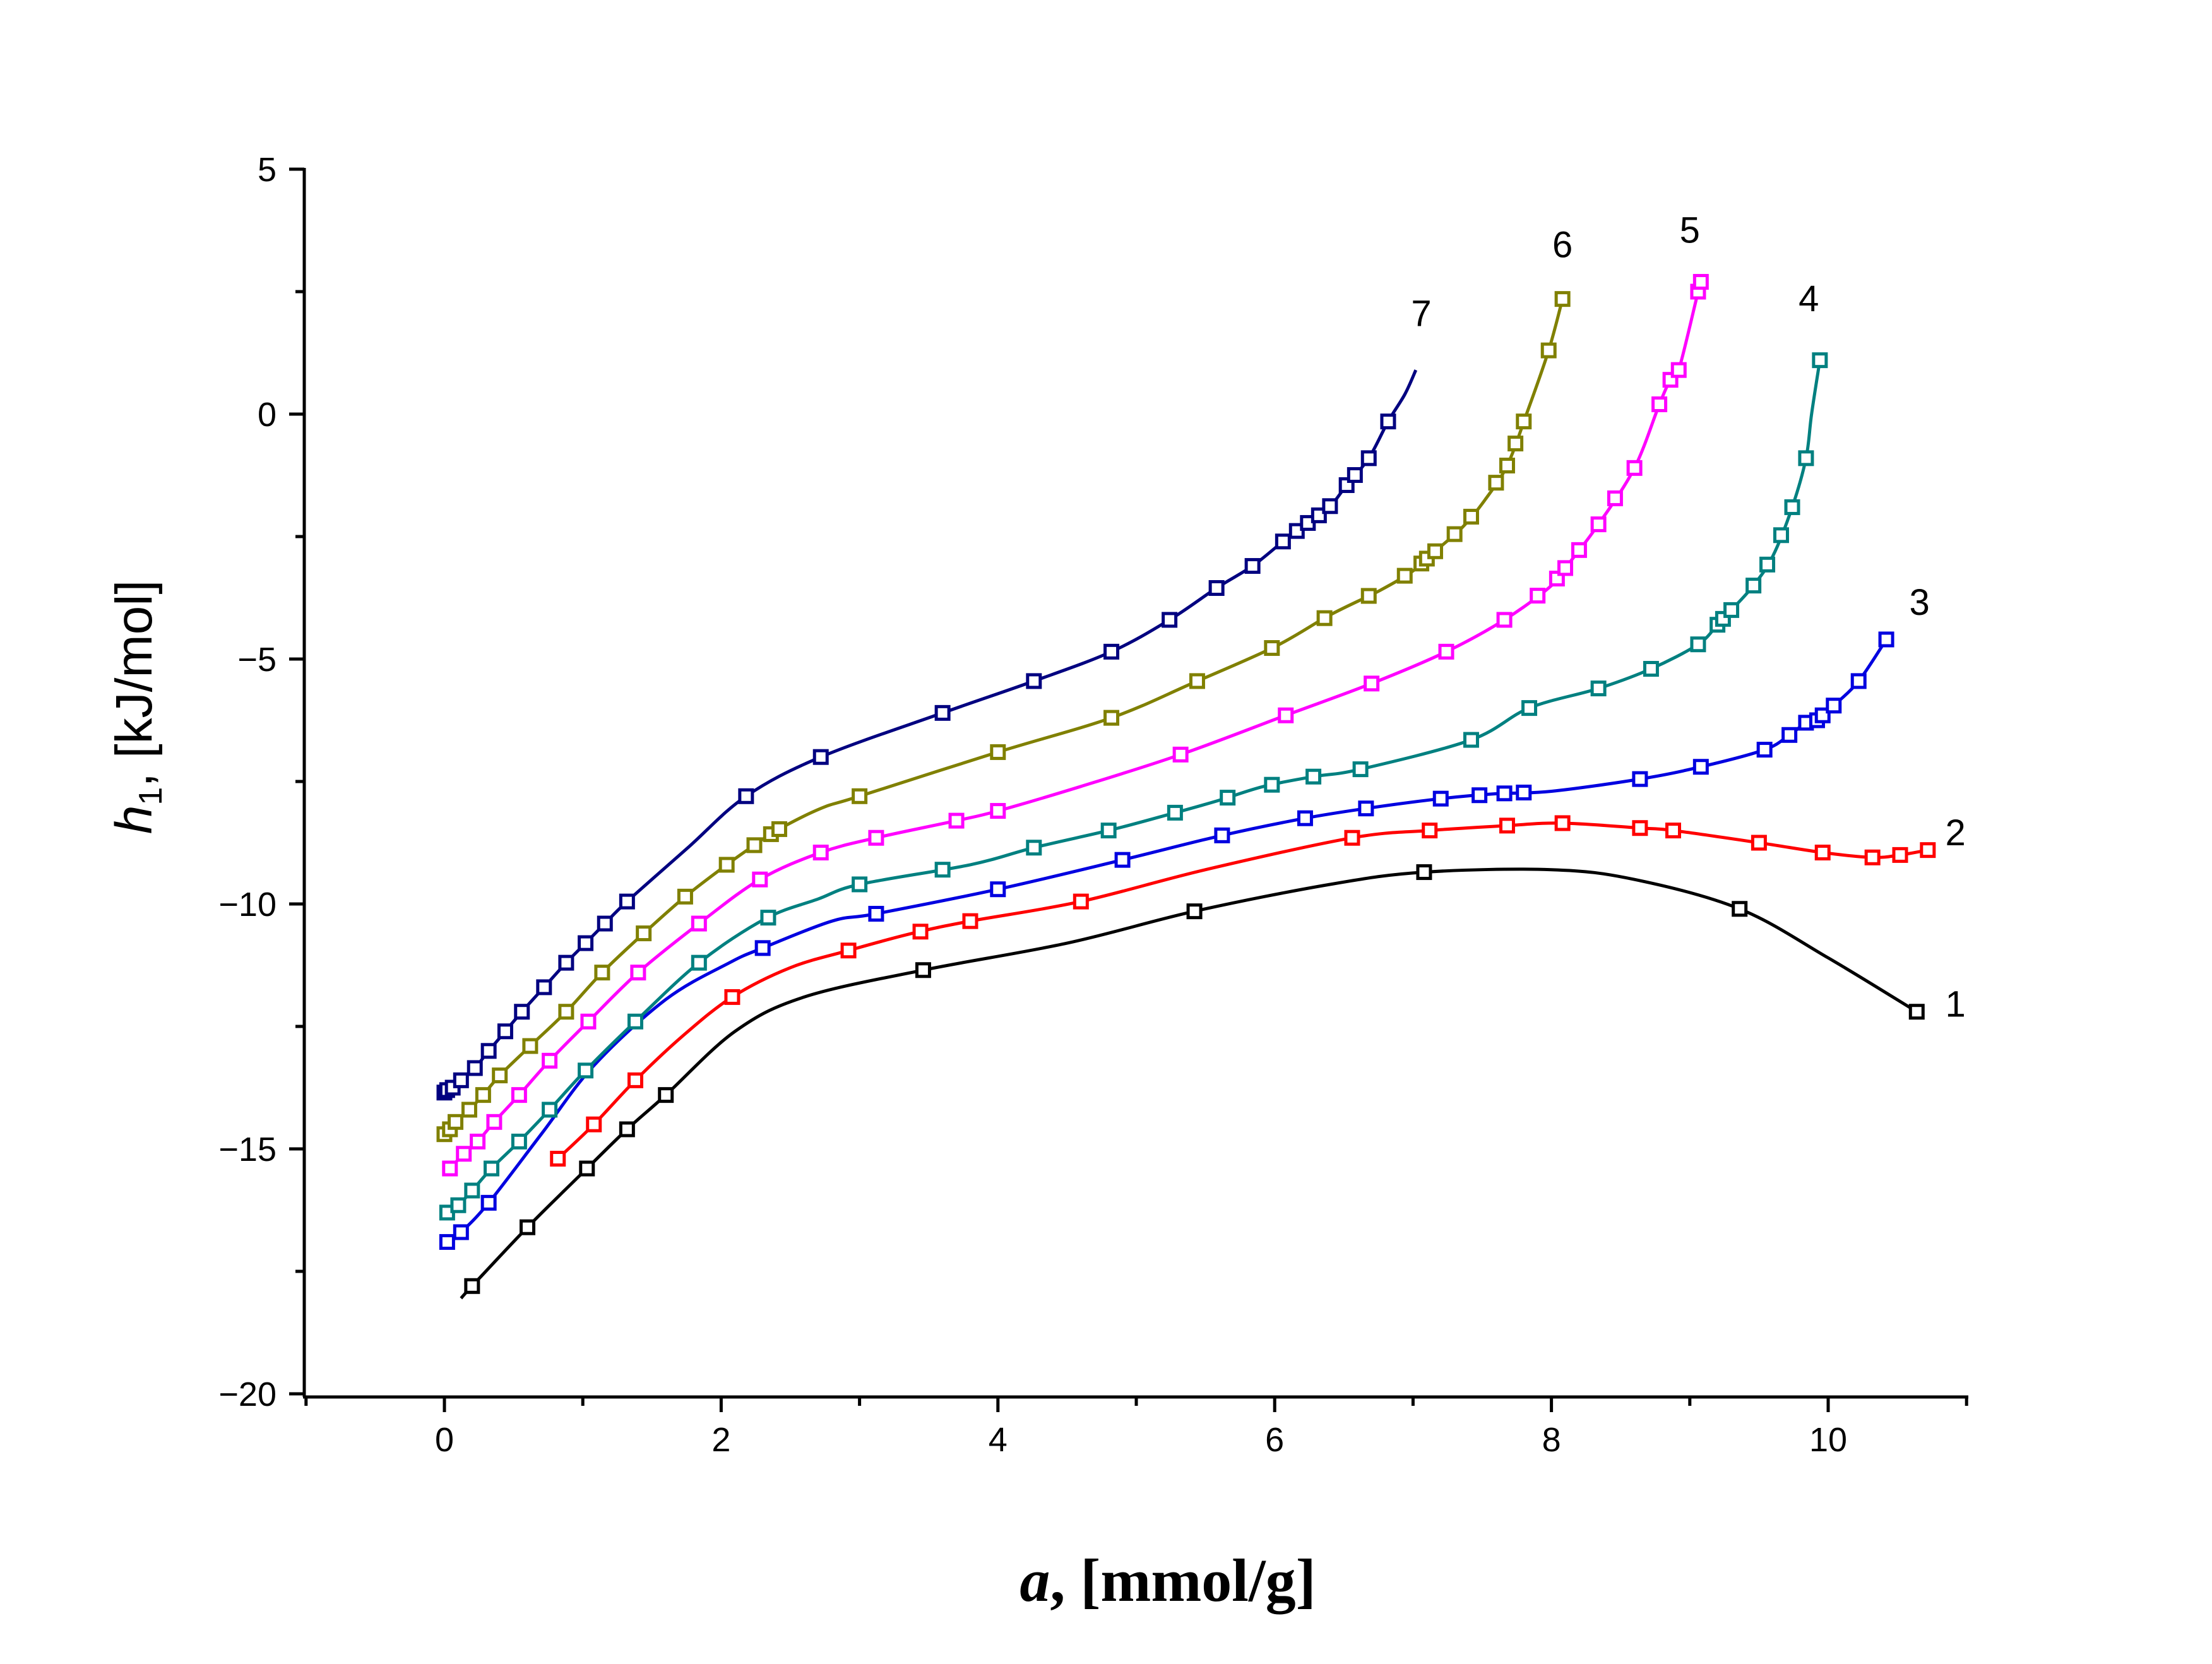 The height and width of the screenshot is (1664, 2212). Describe the element at coordinates (1956, 832) in the screenshot. I see `curve-label-2: 2` at that location.